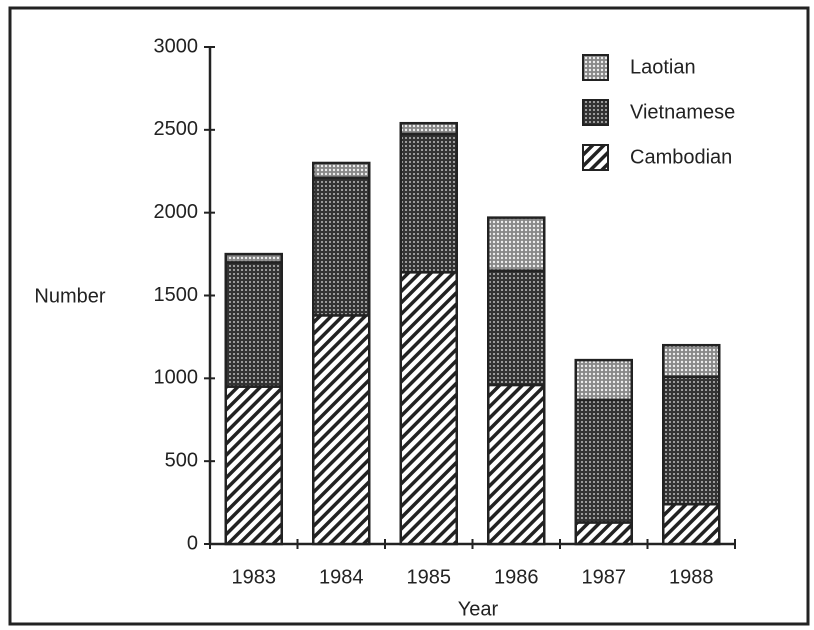 The image size is (814, 630). Describe the element at coordinates (192, 543) in the screenshot. I see `y-tick-label: 0` at that location.